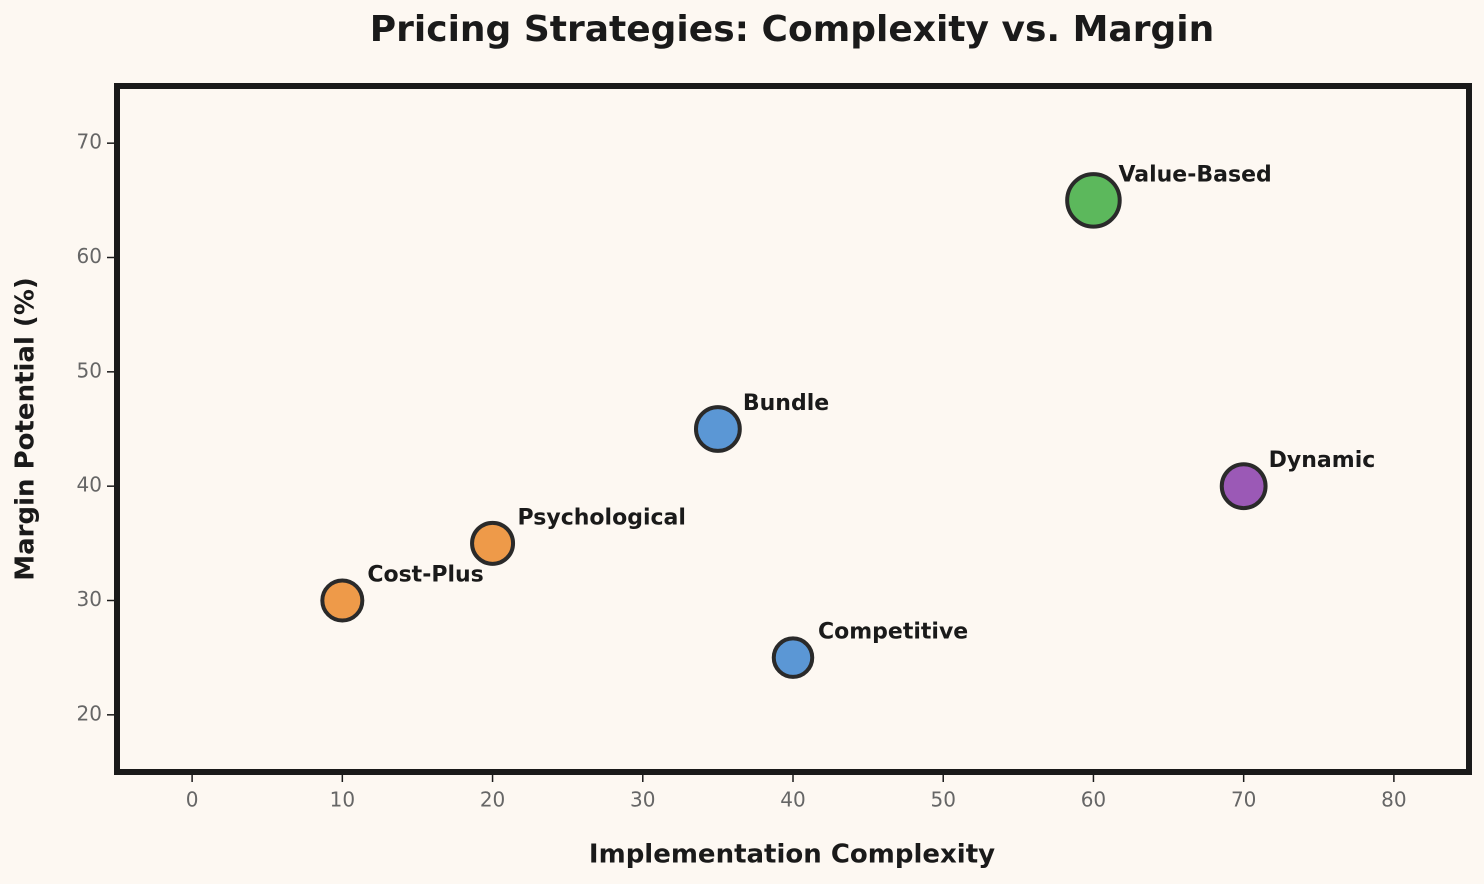  Describe the element at coordinates (89, 713) in the screenshot. I see `y-tick-label: 20` at that location.